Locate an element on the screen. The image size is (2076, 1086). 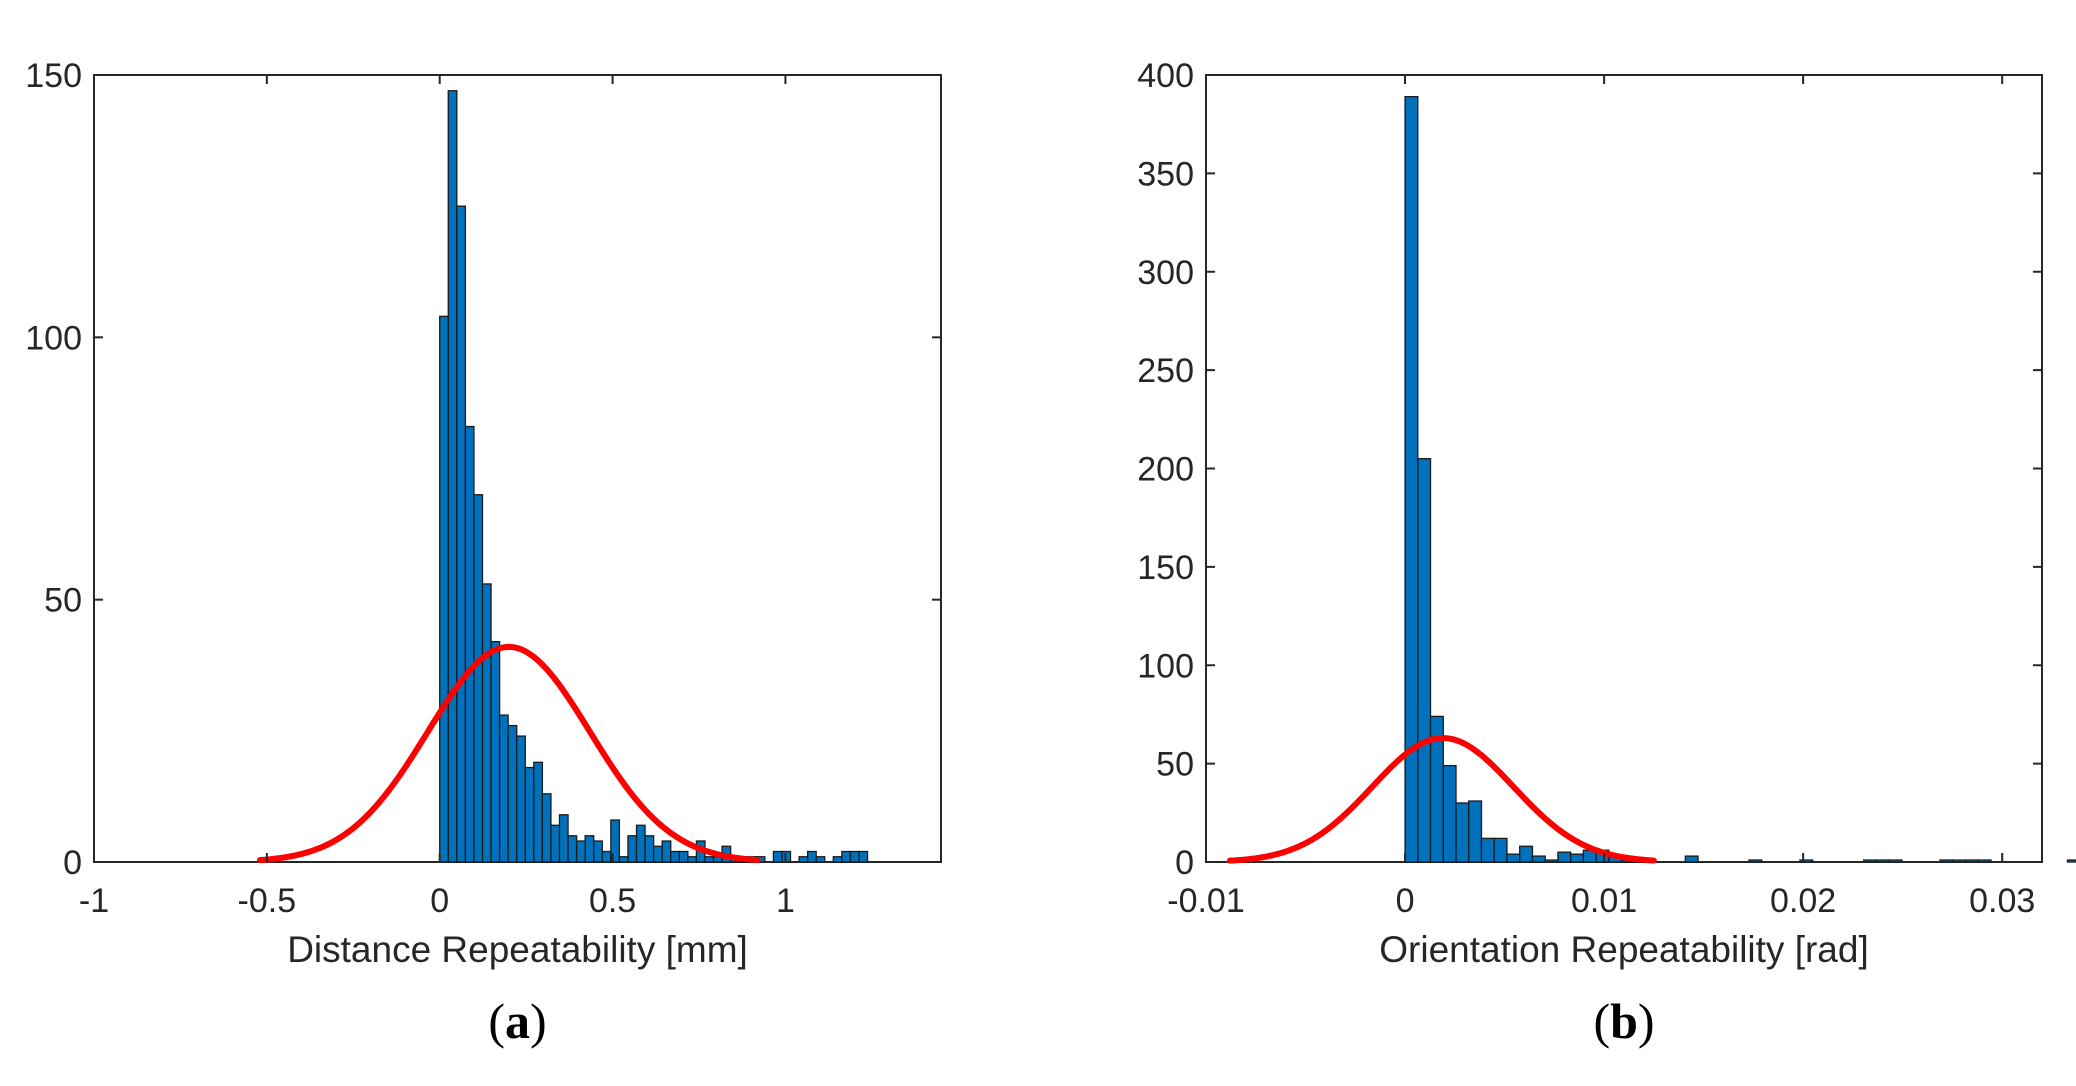
x-axis-label-a: Distance Repeatability [mm] is located at coordinates (517, 949).